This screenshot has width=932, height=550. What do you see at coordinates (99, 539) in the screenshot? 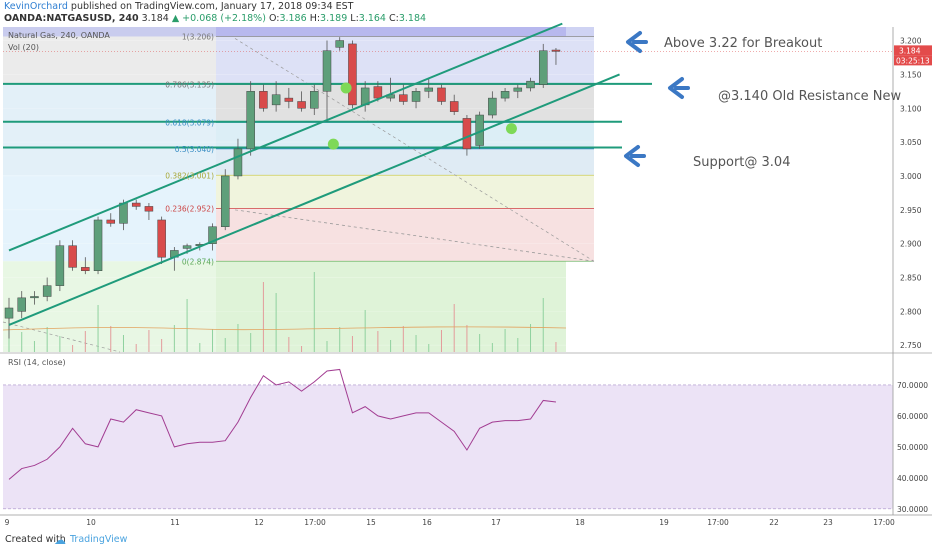
I see `tradingview-brand: TradingView` at bounding box center [99, 539].